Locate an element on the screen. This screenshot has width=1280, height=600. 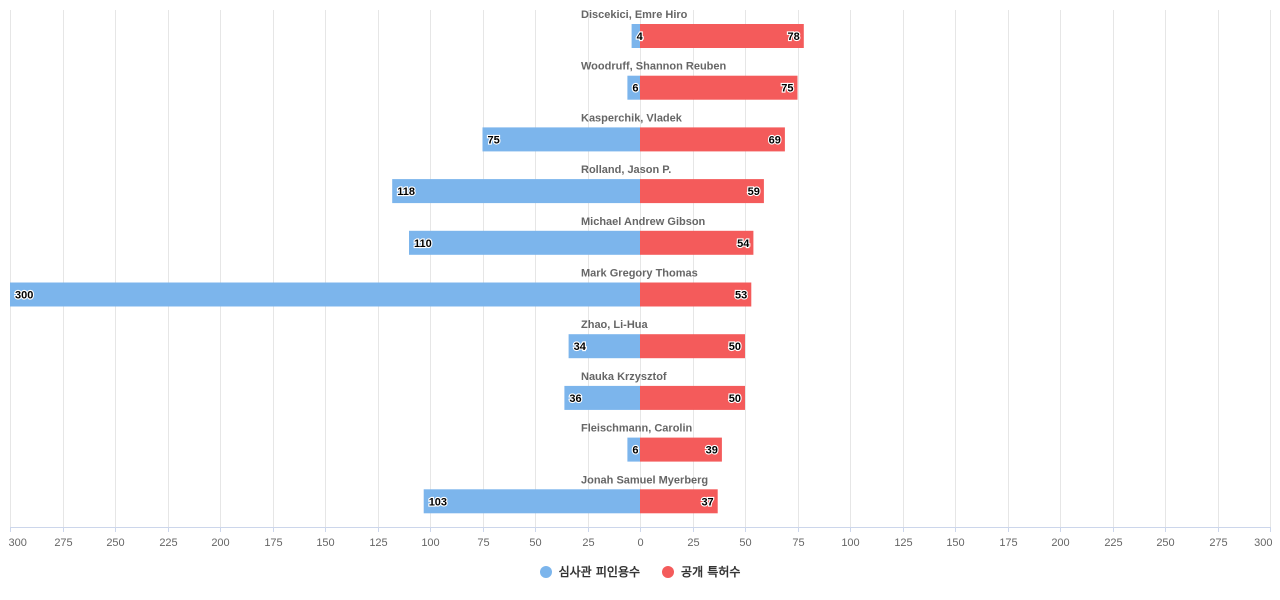
data-label-examiner-citations-mark-gregory-thomas: 300 is located at coordinates (24, 296).